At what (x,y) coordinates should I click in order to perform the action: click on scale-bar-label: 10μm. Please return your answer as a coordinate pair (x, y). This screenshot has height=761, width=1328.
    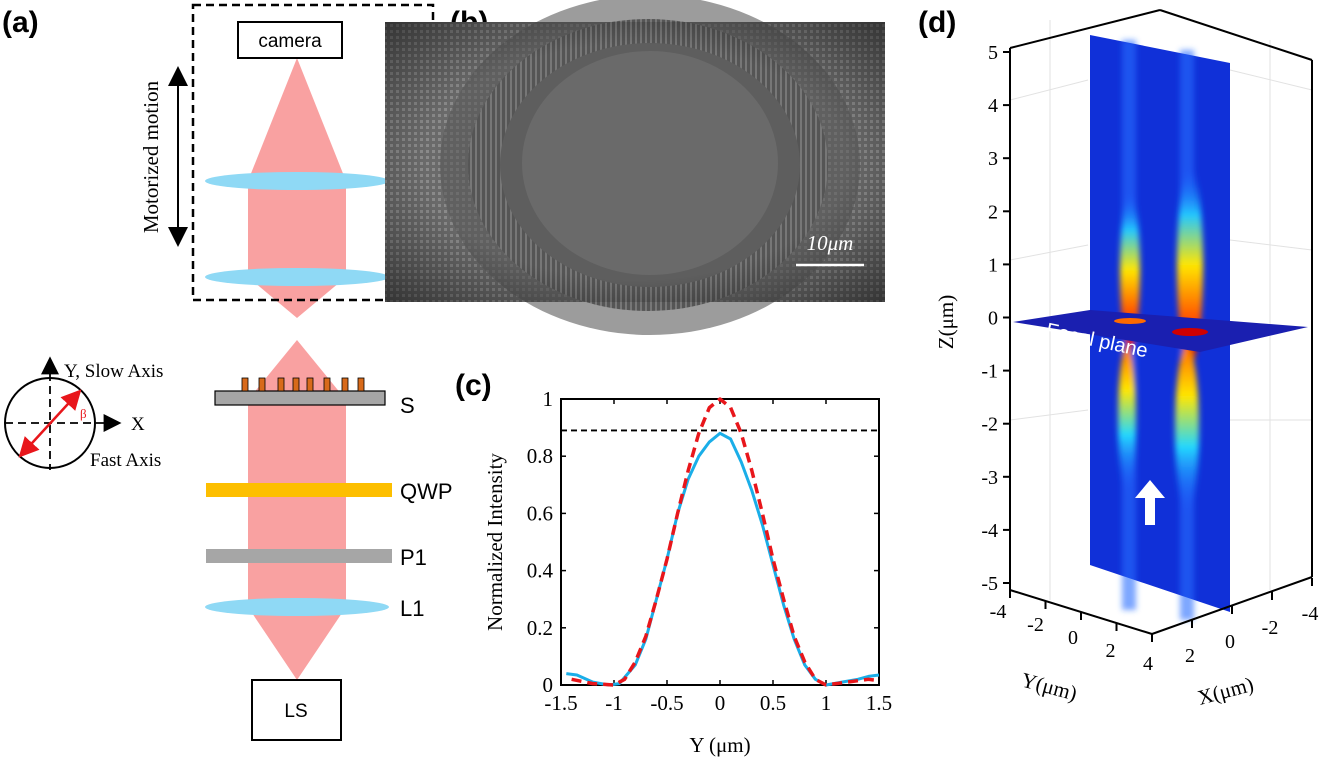
    Looking at the image, I should click on (830, 243).